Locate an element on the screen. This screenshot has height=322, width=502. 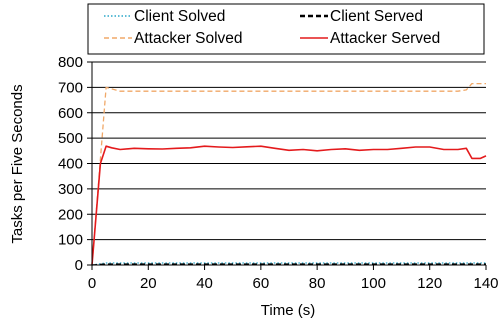
y-tick-label: 100 is located at coordinates (70, 240).